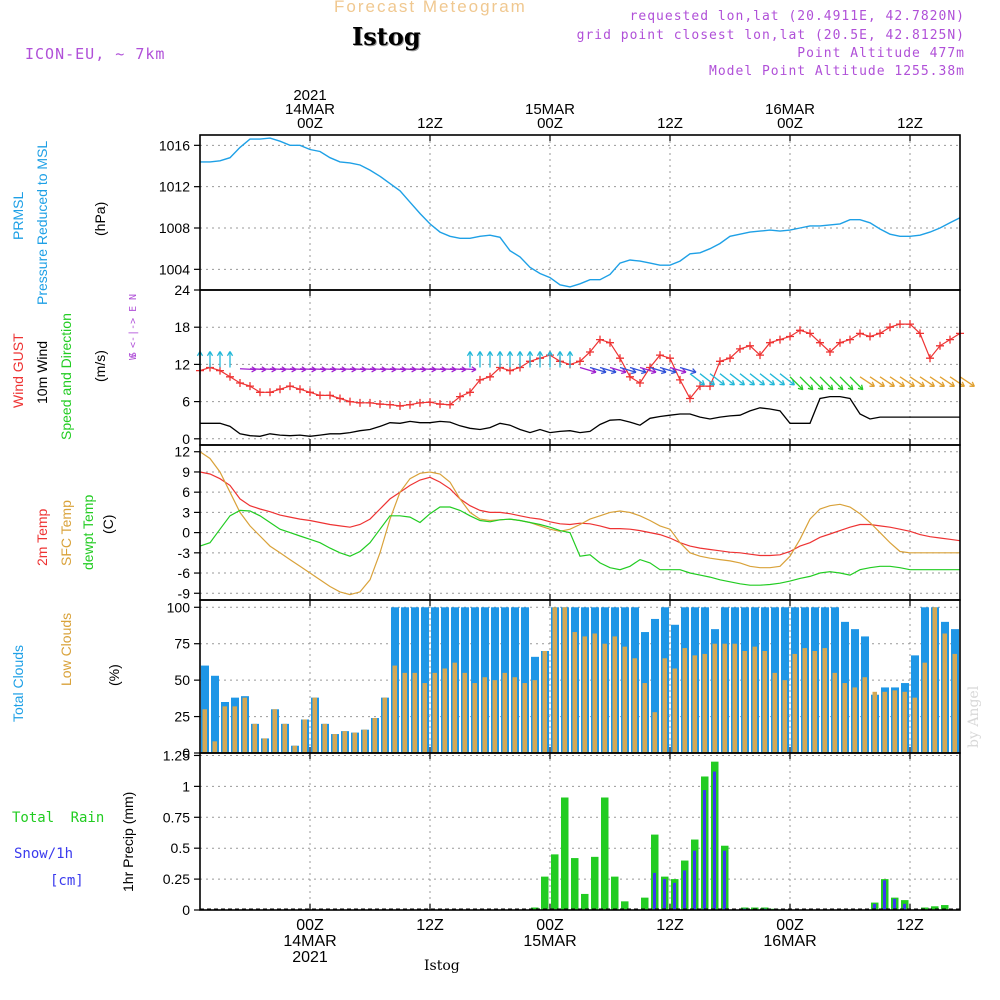 This screenshot has height=1000, width=1000. What do you see at coordinates (174, 145) in the screenshot?
I see `y-tick-label: 1016` at bounding box center [174, 145].